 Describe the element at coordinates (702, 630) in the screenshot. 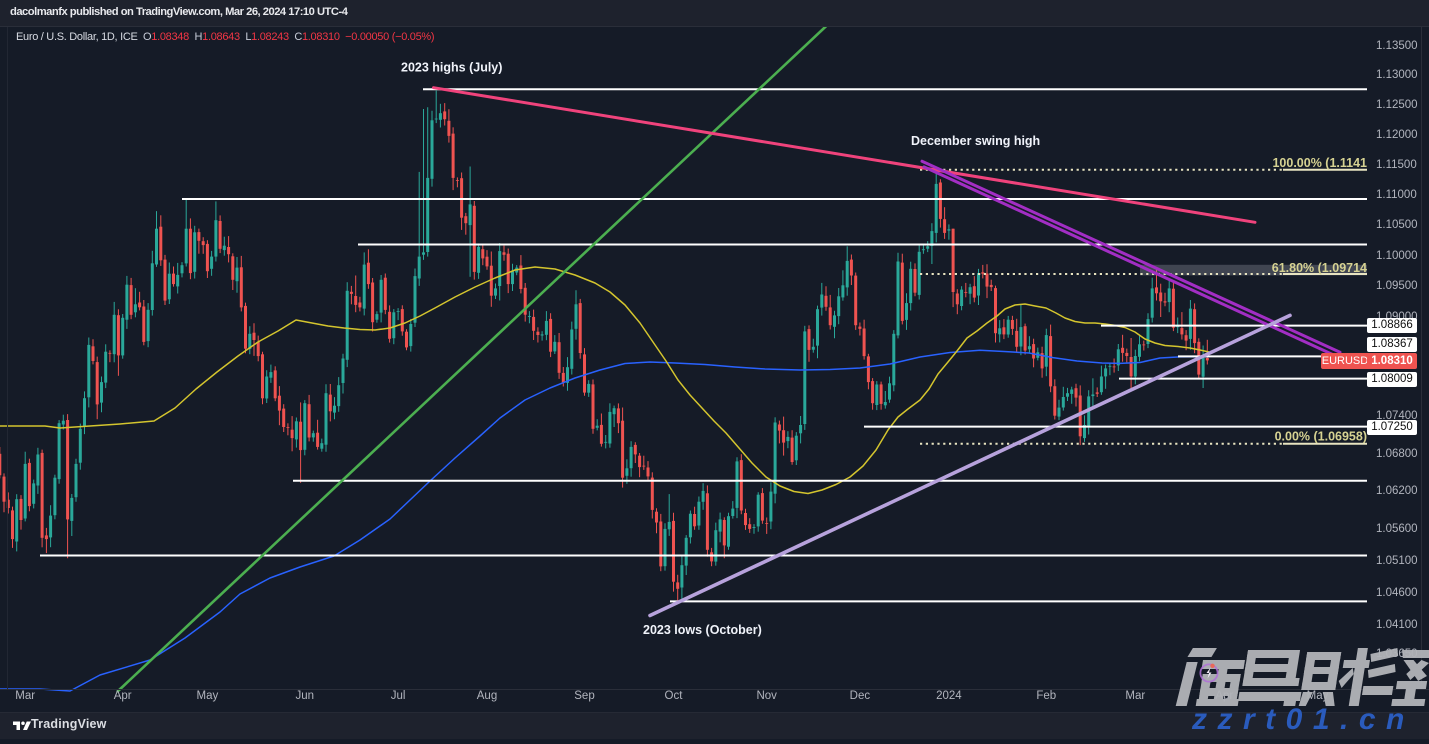

I see `svg-text: 2023 lows (October)` at that location.